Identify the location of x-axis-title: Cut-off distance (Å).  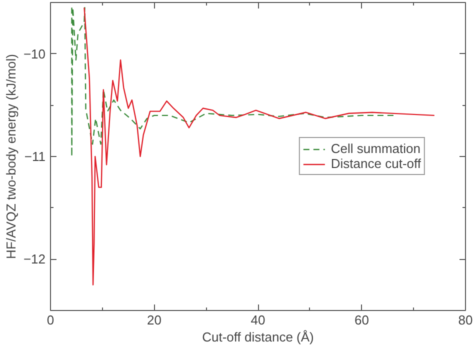
(258, 337).